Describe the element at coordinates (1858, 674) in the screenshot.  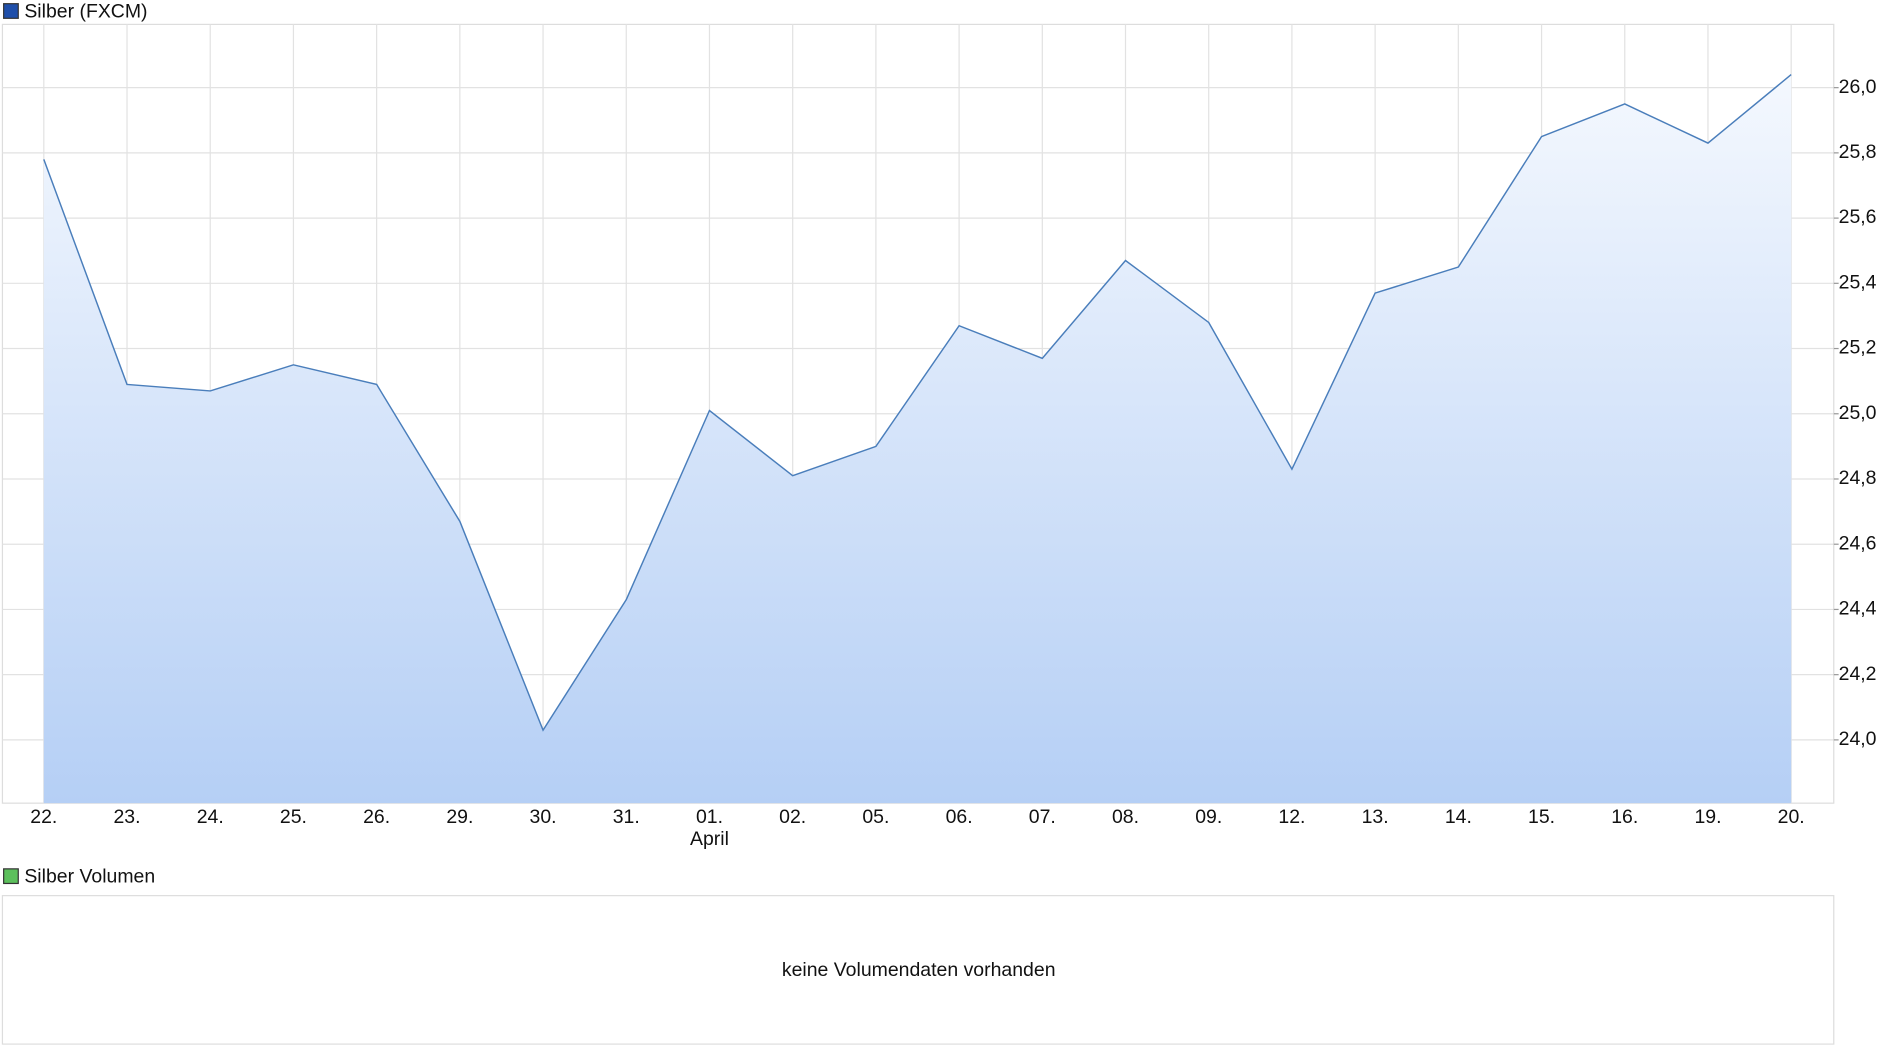
I see `y-tick-label: 24,2` at that location.